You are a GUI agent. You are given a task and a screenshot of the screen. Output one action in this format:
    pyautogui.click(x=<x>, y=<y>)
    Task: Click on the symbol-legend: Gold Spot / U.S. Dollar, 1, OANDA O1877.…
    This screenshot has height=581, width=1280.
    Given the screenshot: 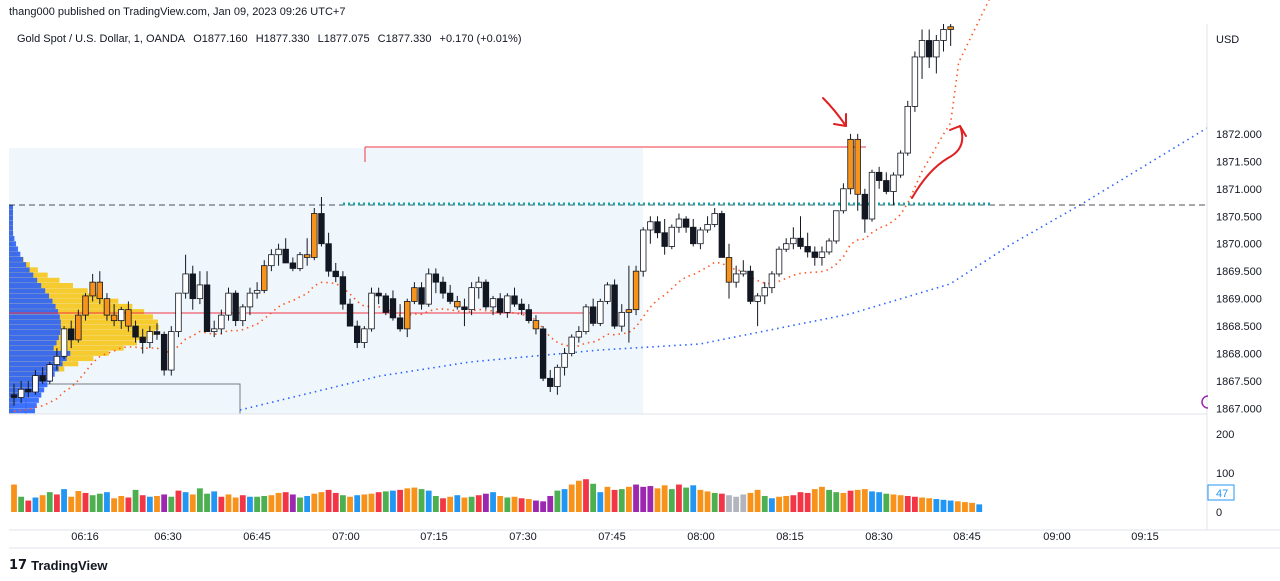 What is the action you would take?
    pyautogui.click(x=271, y=39)
    